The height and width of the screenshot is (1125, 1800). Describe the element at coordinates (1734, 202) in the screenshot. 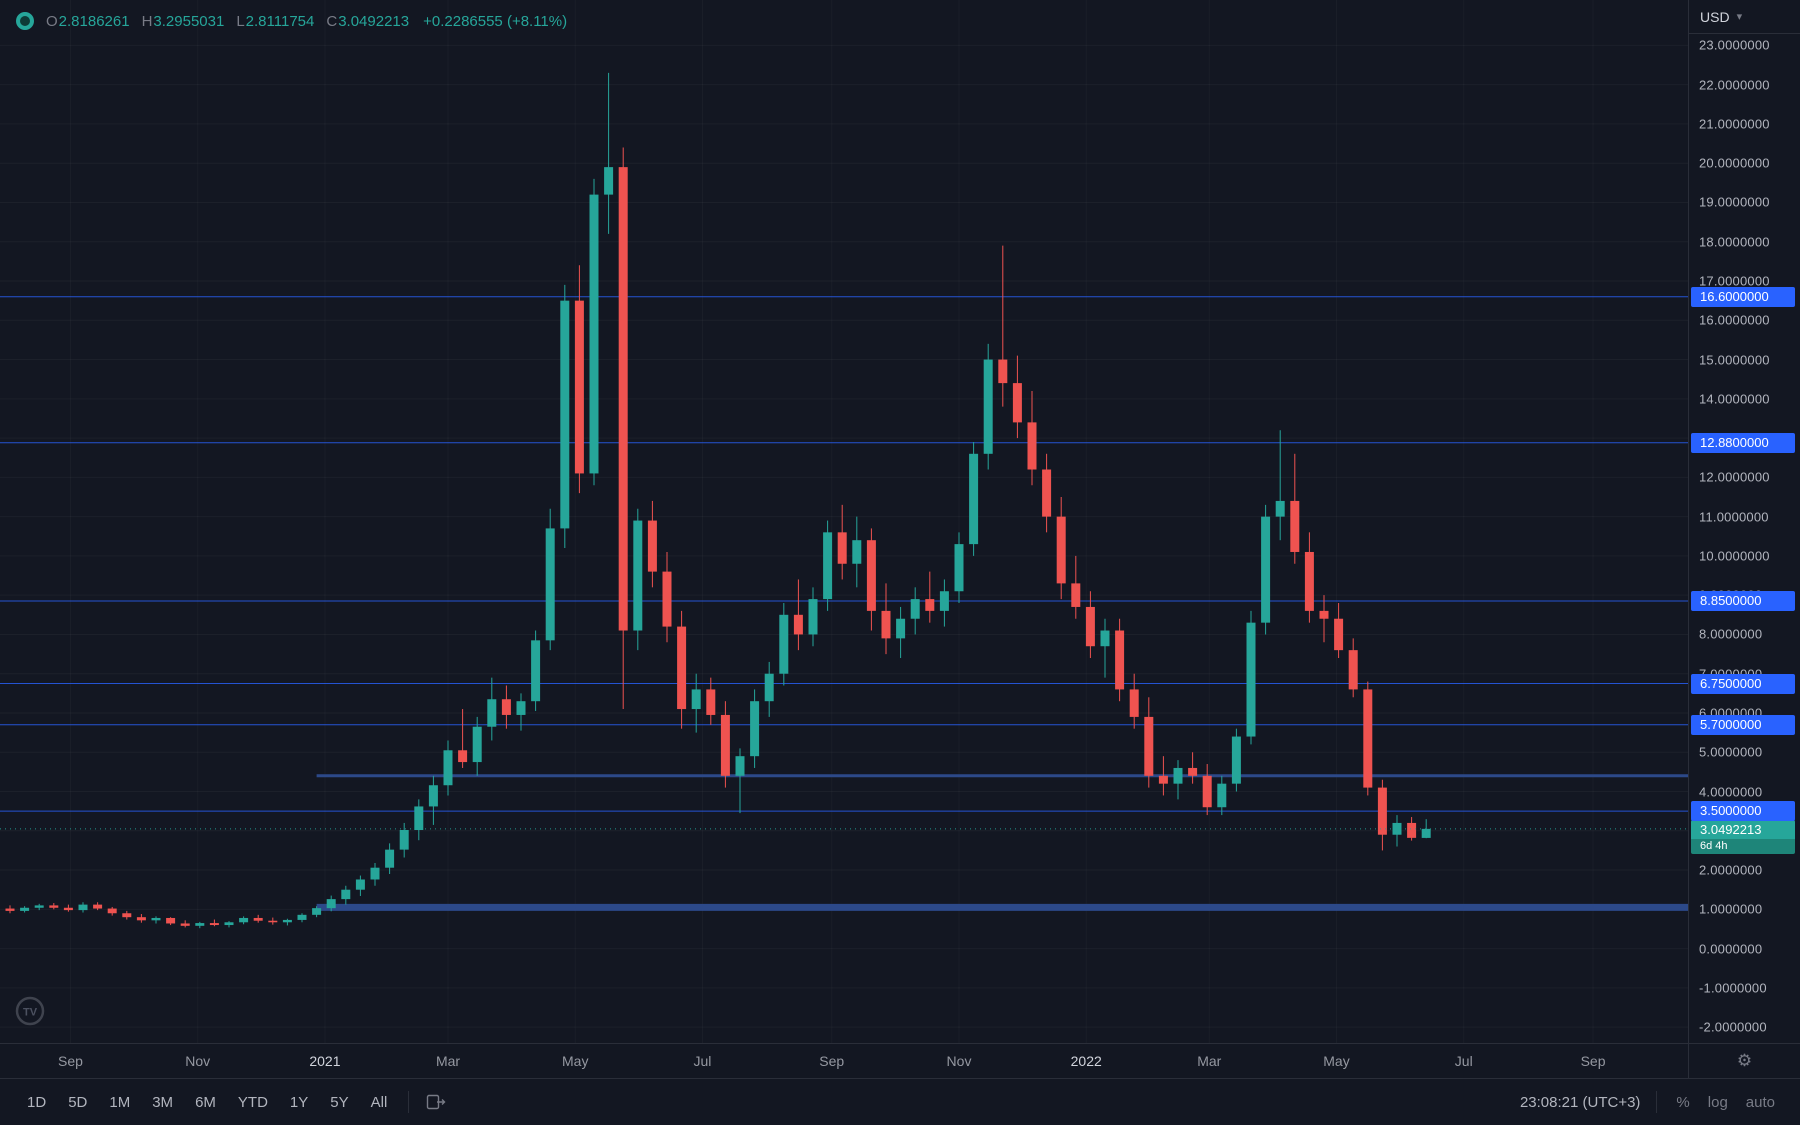

I see `price-tick-label: 19.0000000` at that location.